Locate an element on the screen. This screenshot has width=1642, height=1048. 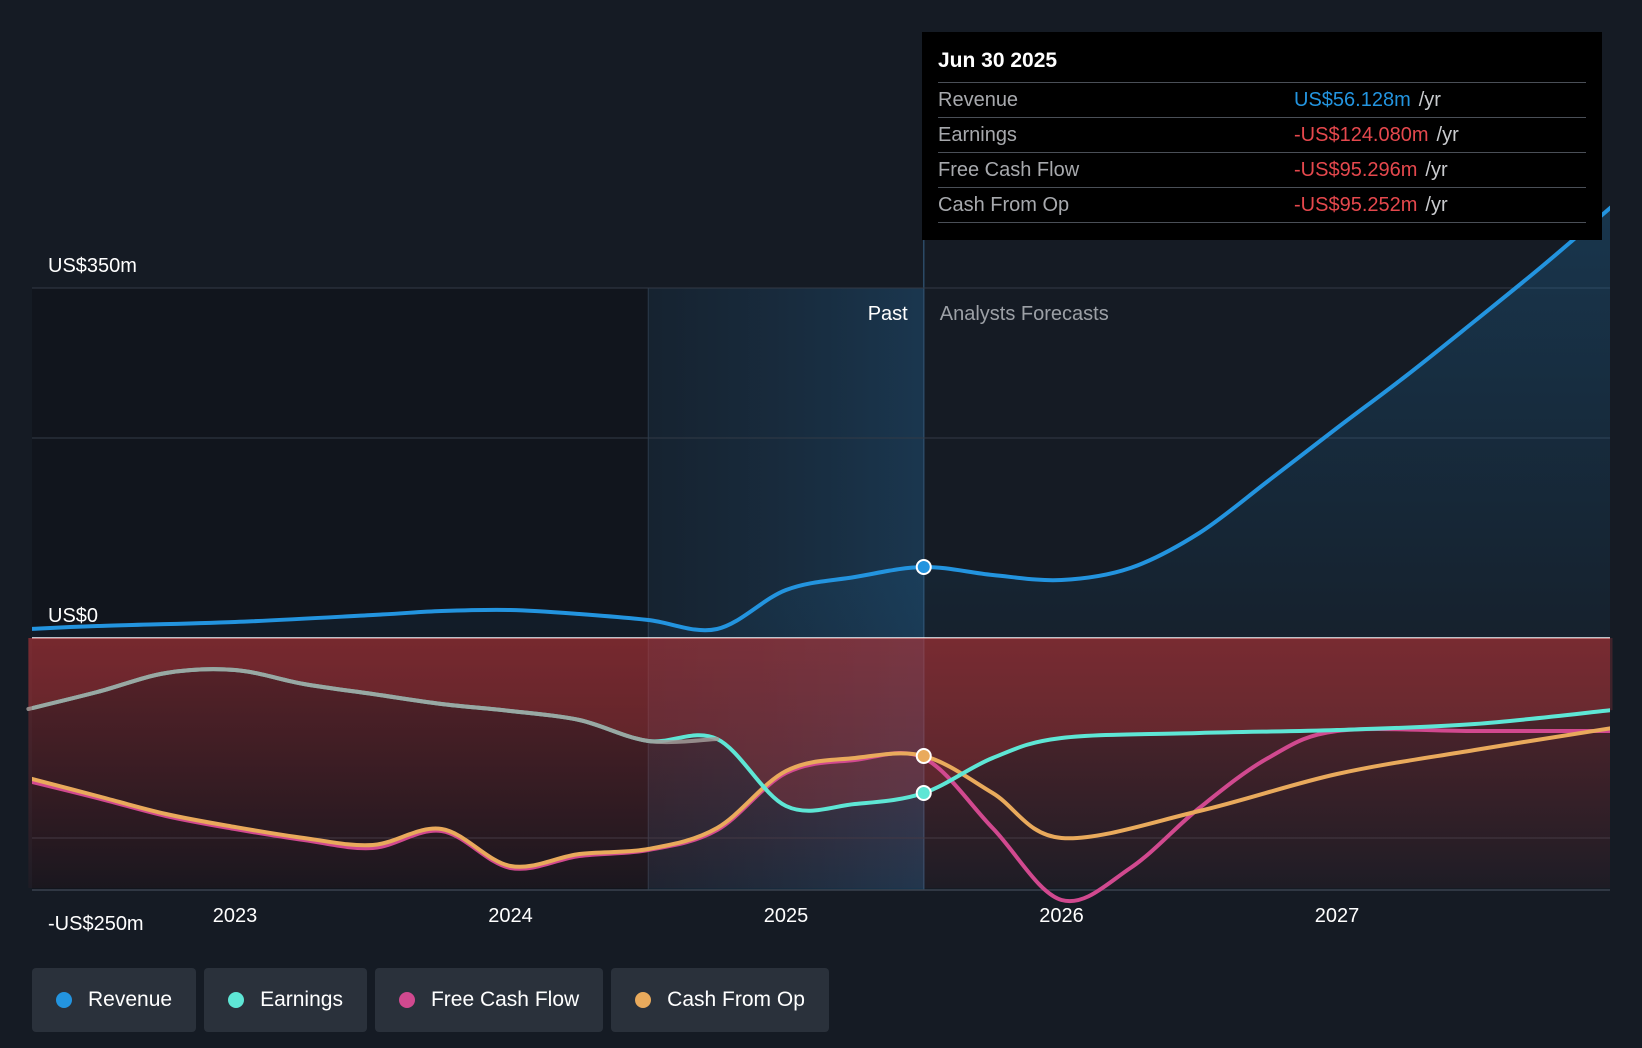
tooltip-date: Jun 30 2025 is located at coordinates (998, 60).